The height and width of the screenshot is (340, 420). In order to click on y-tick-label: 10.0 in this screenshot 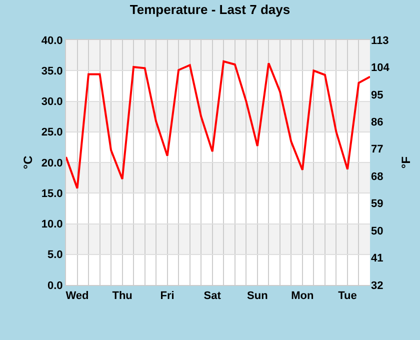, I will do `click(52, 224)`.